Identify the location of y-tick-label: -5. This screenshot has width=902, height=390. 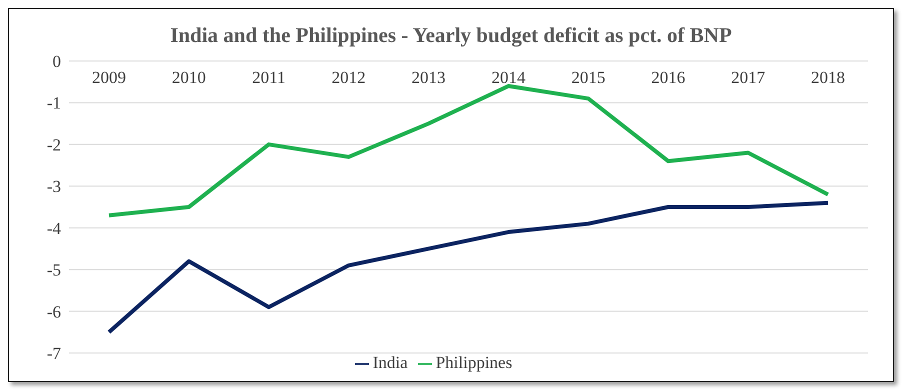
(53, 270).